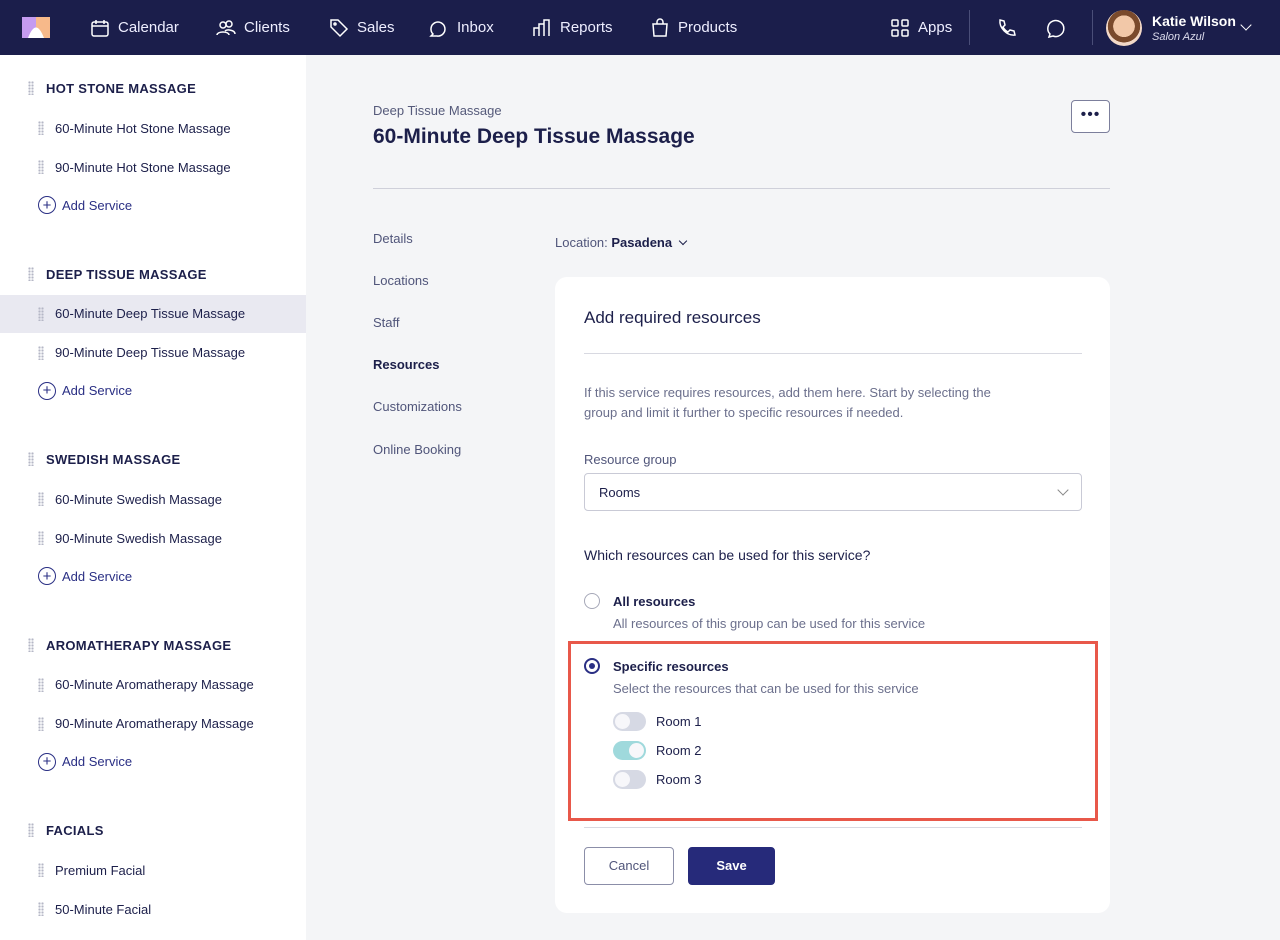 This screenshot has height=940, width=1280. I want to click on nav-sales: Sales, so click(362, 27).